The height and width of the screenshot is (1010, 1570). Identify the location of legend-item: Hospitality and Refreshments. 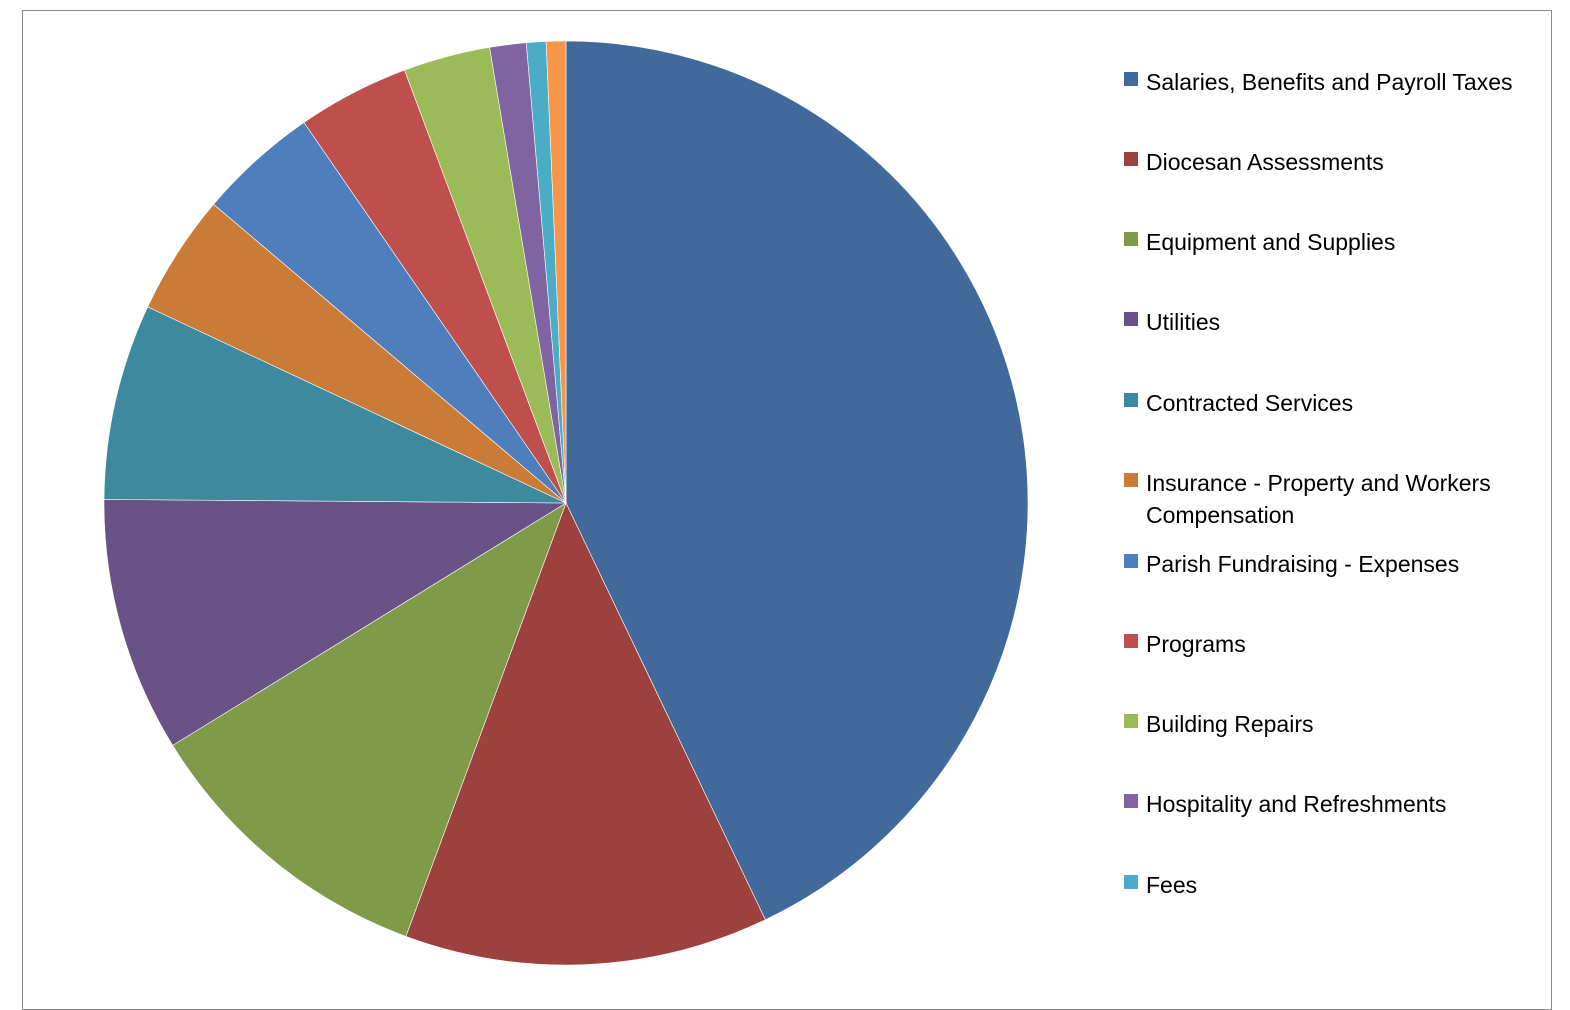
(1334, 804).